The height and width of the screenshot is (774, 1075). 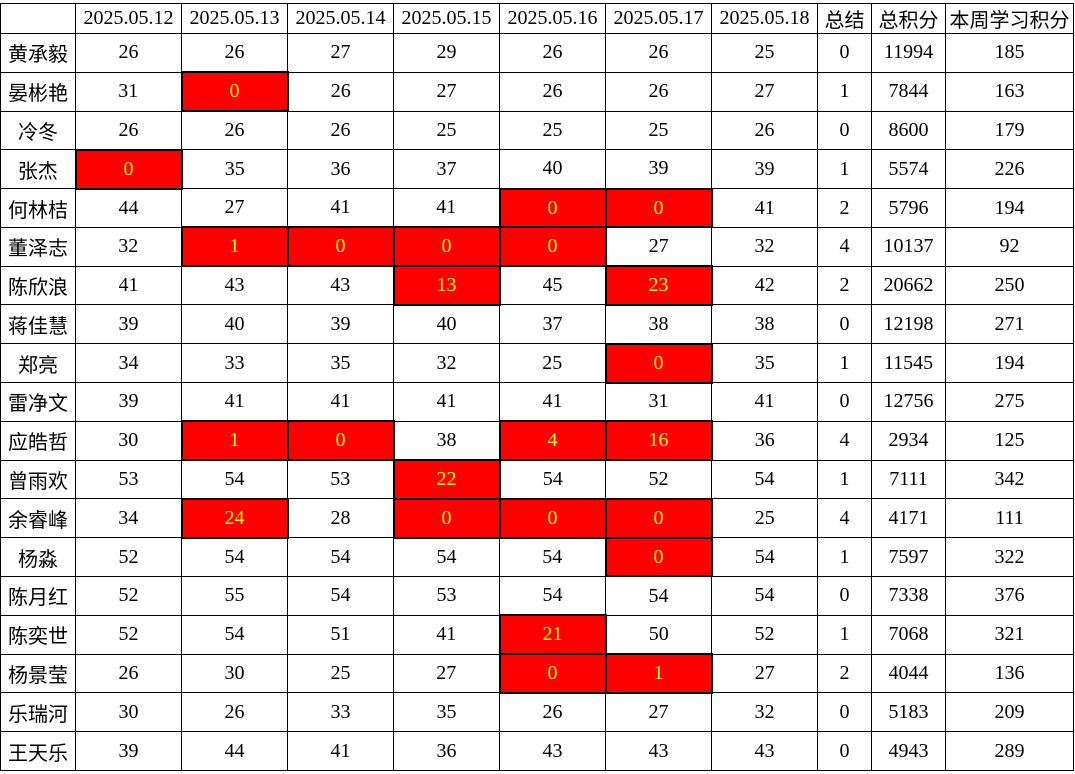 I want to click on name-cell: 杨景莹, so click(x=38, y=673).